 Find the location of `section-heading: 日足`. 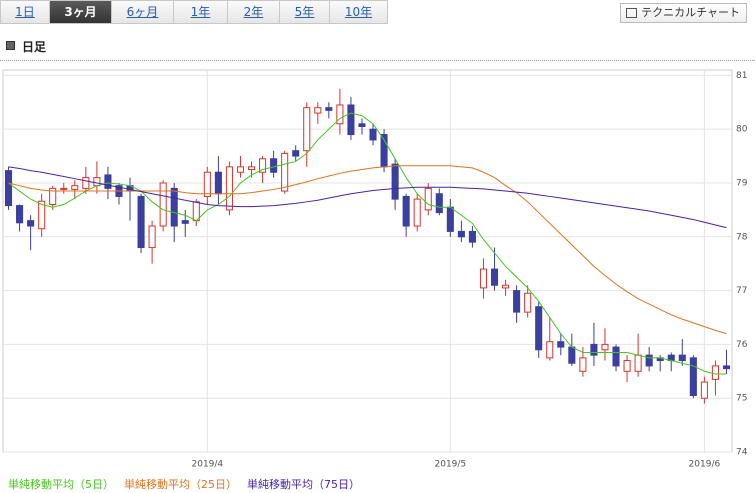

section-heading: 日足 is located at coordinates (26, 46).